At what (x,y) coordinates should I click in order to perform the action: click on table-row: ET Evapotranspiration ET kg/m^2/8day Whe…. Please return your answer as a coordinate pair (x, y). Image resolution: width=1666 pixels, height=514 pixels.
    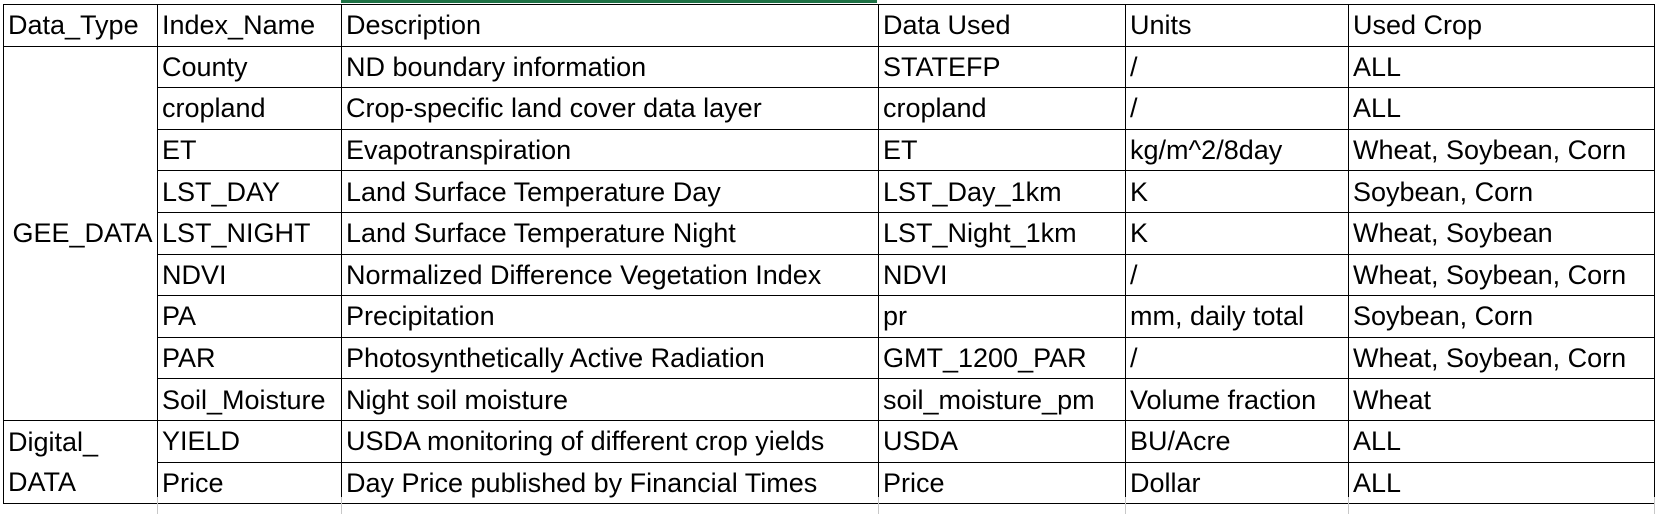
    Looking at the image, I should click on (829, 150).